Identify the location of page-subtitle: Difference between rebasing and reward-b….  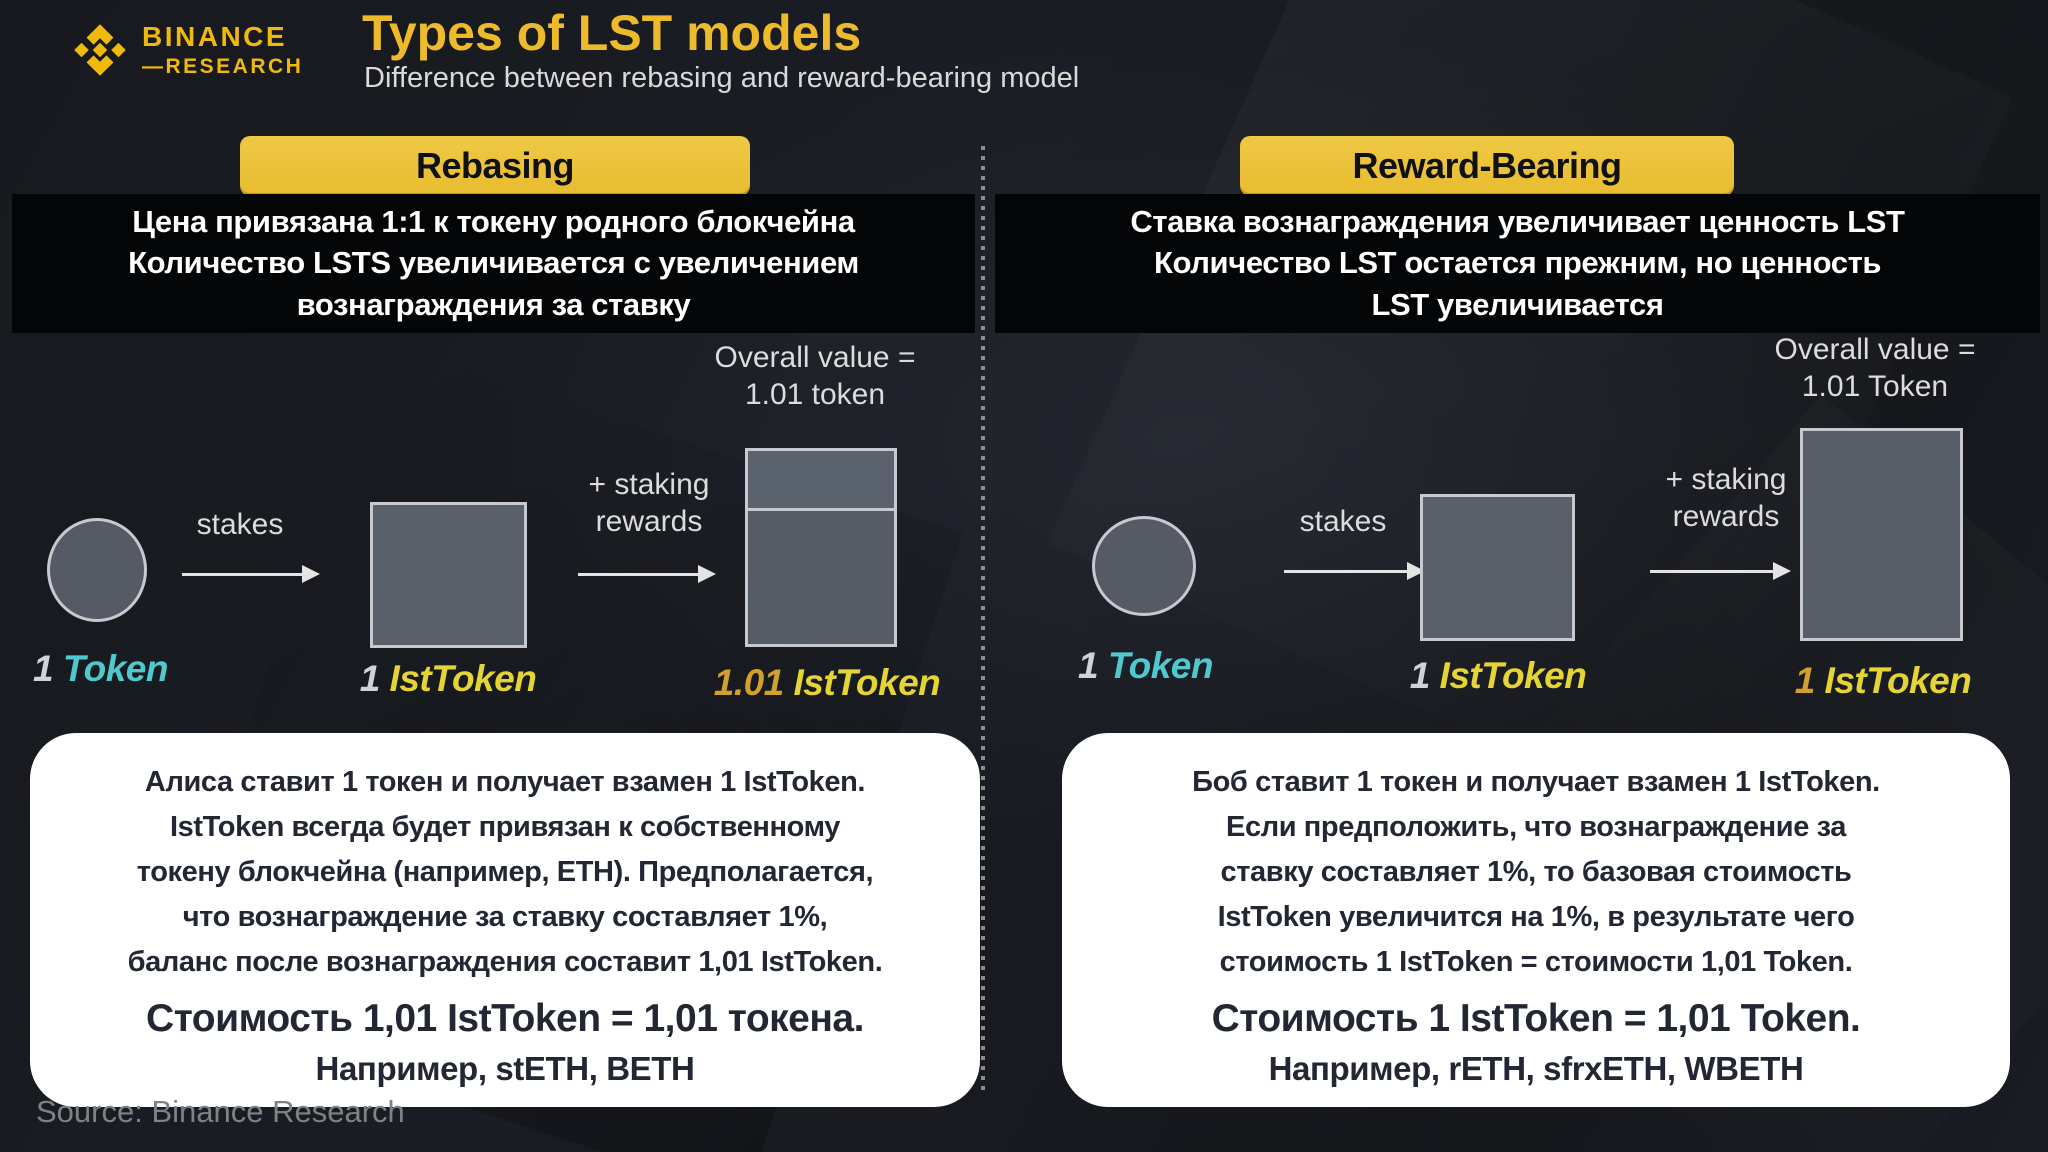
(722, 78).